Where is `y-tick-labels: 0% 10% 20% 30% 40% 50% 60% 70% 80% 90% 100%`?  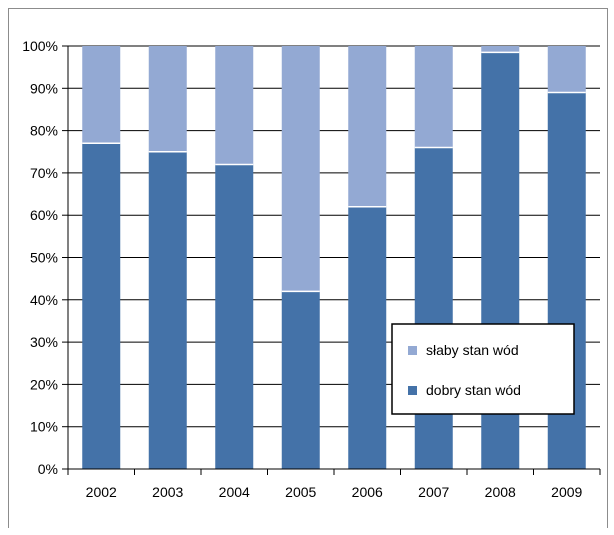
y-tick-labels: 0% 10% 20% 30% 40% 50% 60% 70% 80% 90% 100% is located at coordinates (40, 257).